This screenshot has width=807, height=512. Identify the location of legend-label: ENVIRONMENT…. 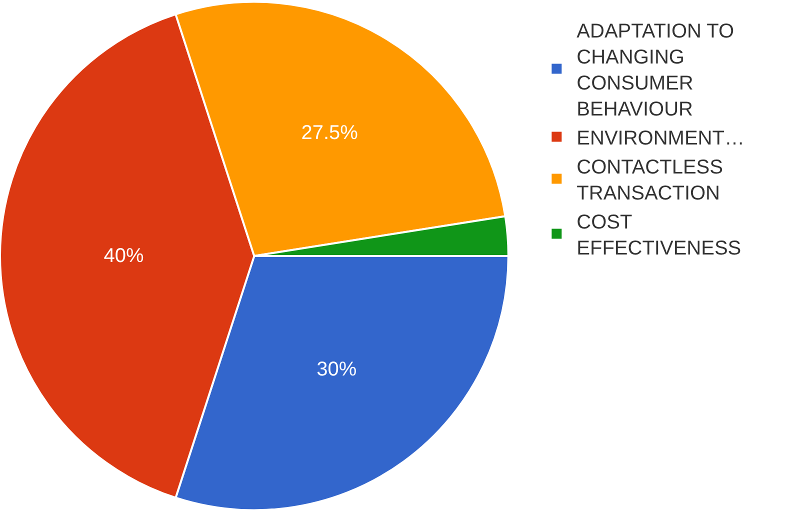
(660, 139).